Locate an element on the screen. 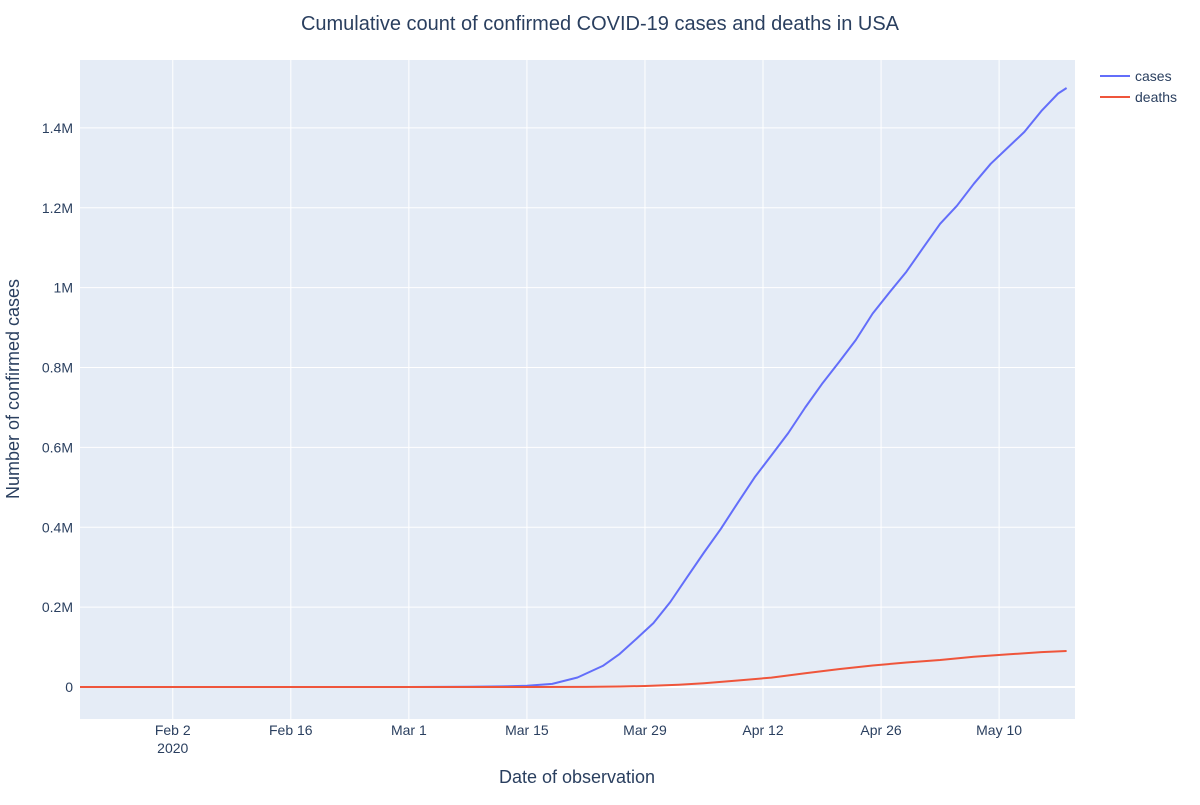  y-tick-label: 0.4M is located at coordinates (57, 527).